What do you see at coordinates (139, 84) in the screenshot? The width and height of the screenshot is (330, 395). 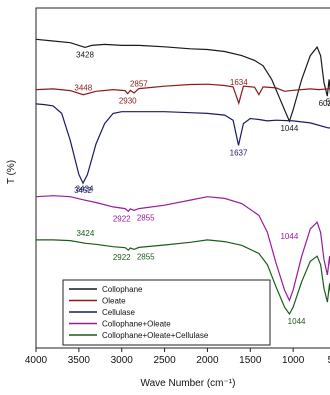 I see `peak-label: 2857` at bounding box center [139, 84].